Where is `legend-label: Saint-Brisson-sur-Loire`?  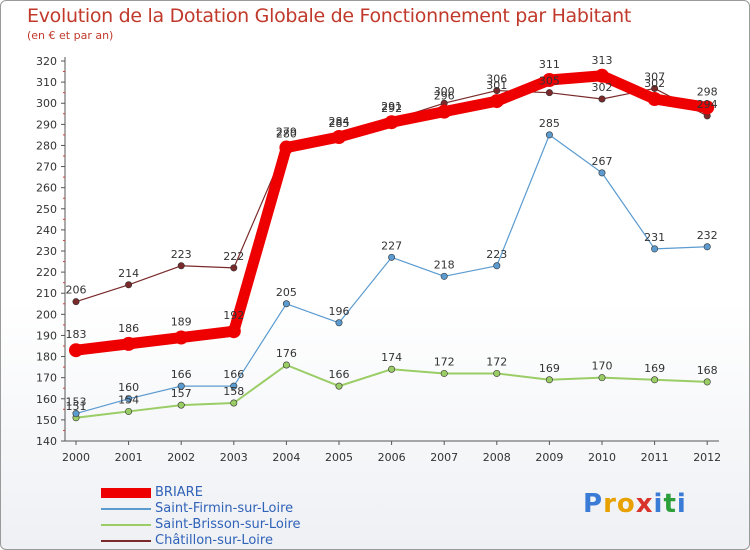 legend-label: Saint-Brisson-sur-Loire is located at coordinates (228, 524).